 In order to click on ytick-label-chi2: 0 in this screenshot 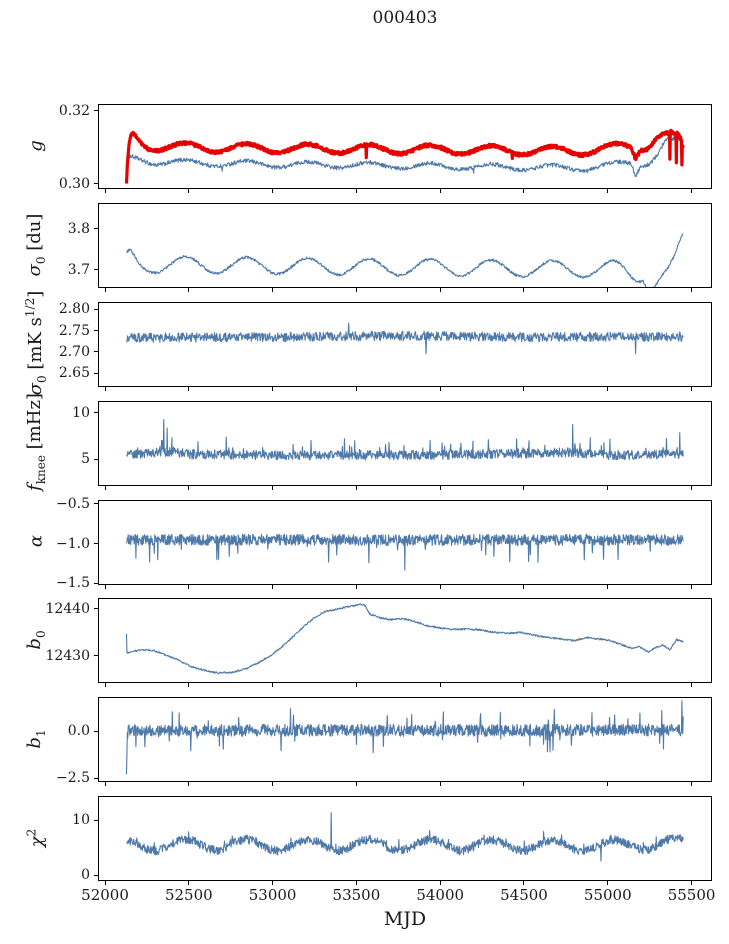, I will do `click(85, 875)`.